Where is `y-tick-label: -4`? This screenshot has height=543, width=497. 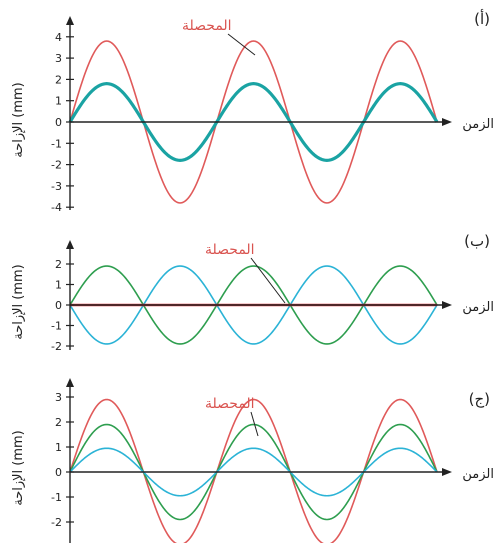 y-tick-label: -4 is located at coordinates (56, 207).